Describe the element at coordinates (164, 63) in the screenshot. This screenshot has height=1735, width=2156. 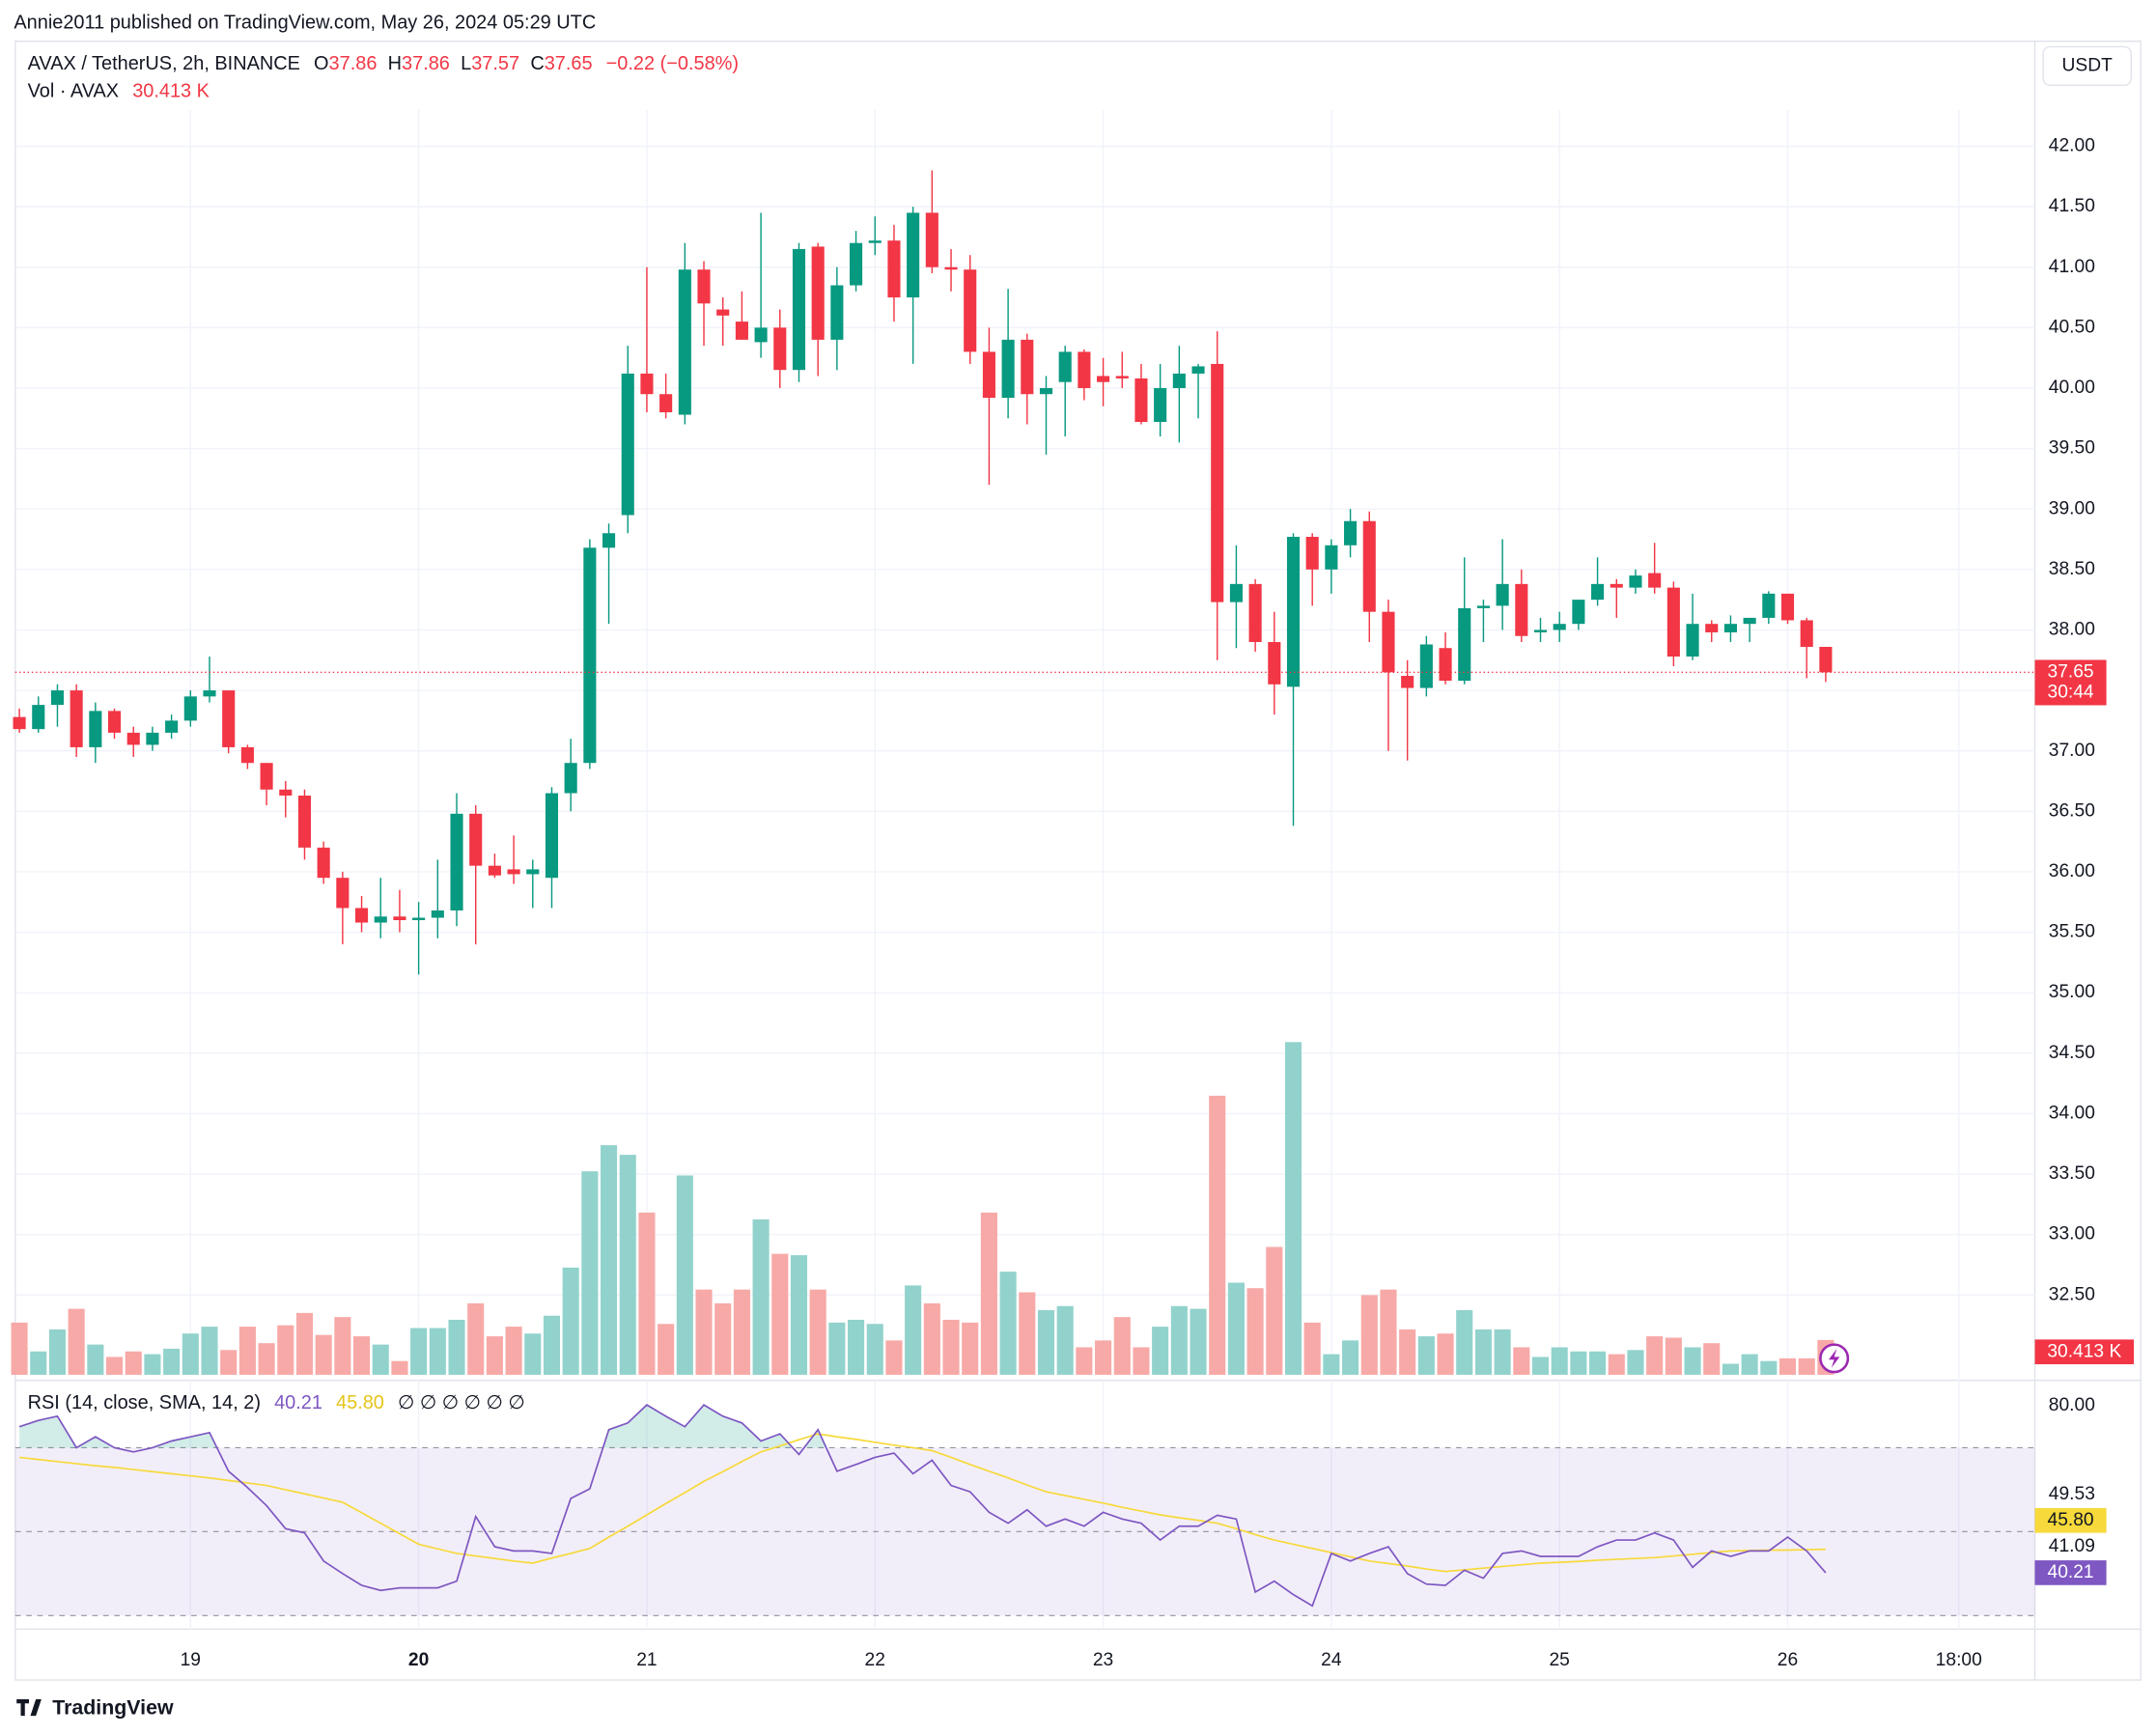
I see `symbol: AVAX / TetherUS, 2h, BINANCE` at that location.